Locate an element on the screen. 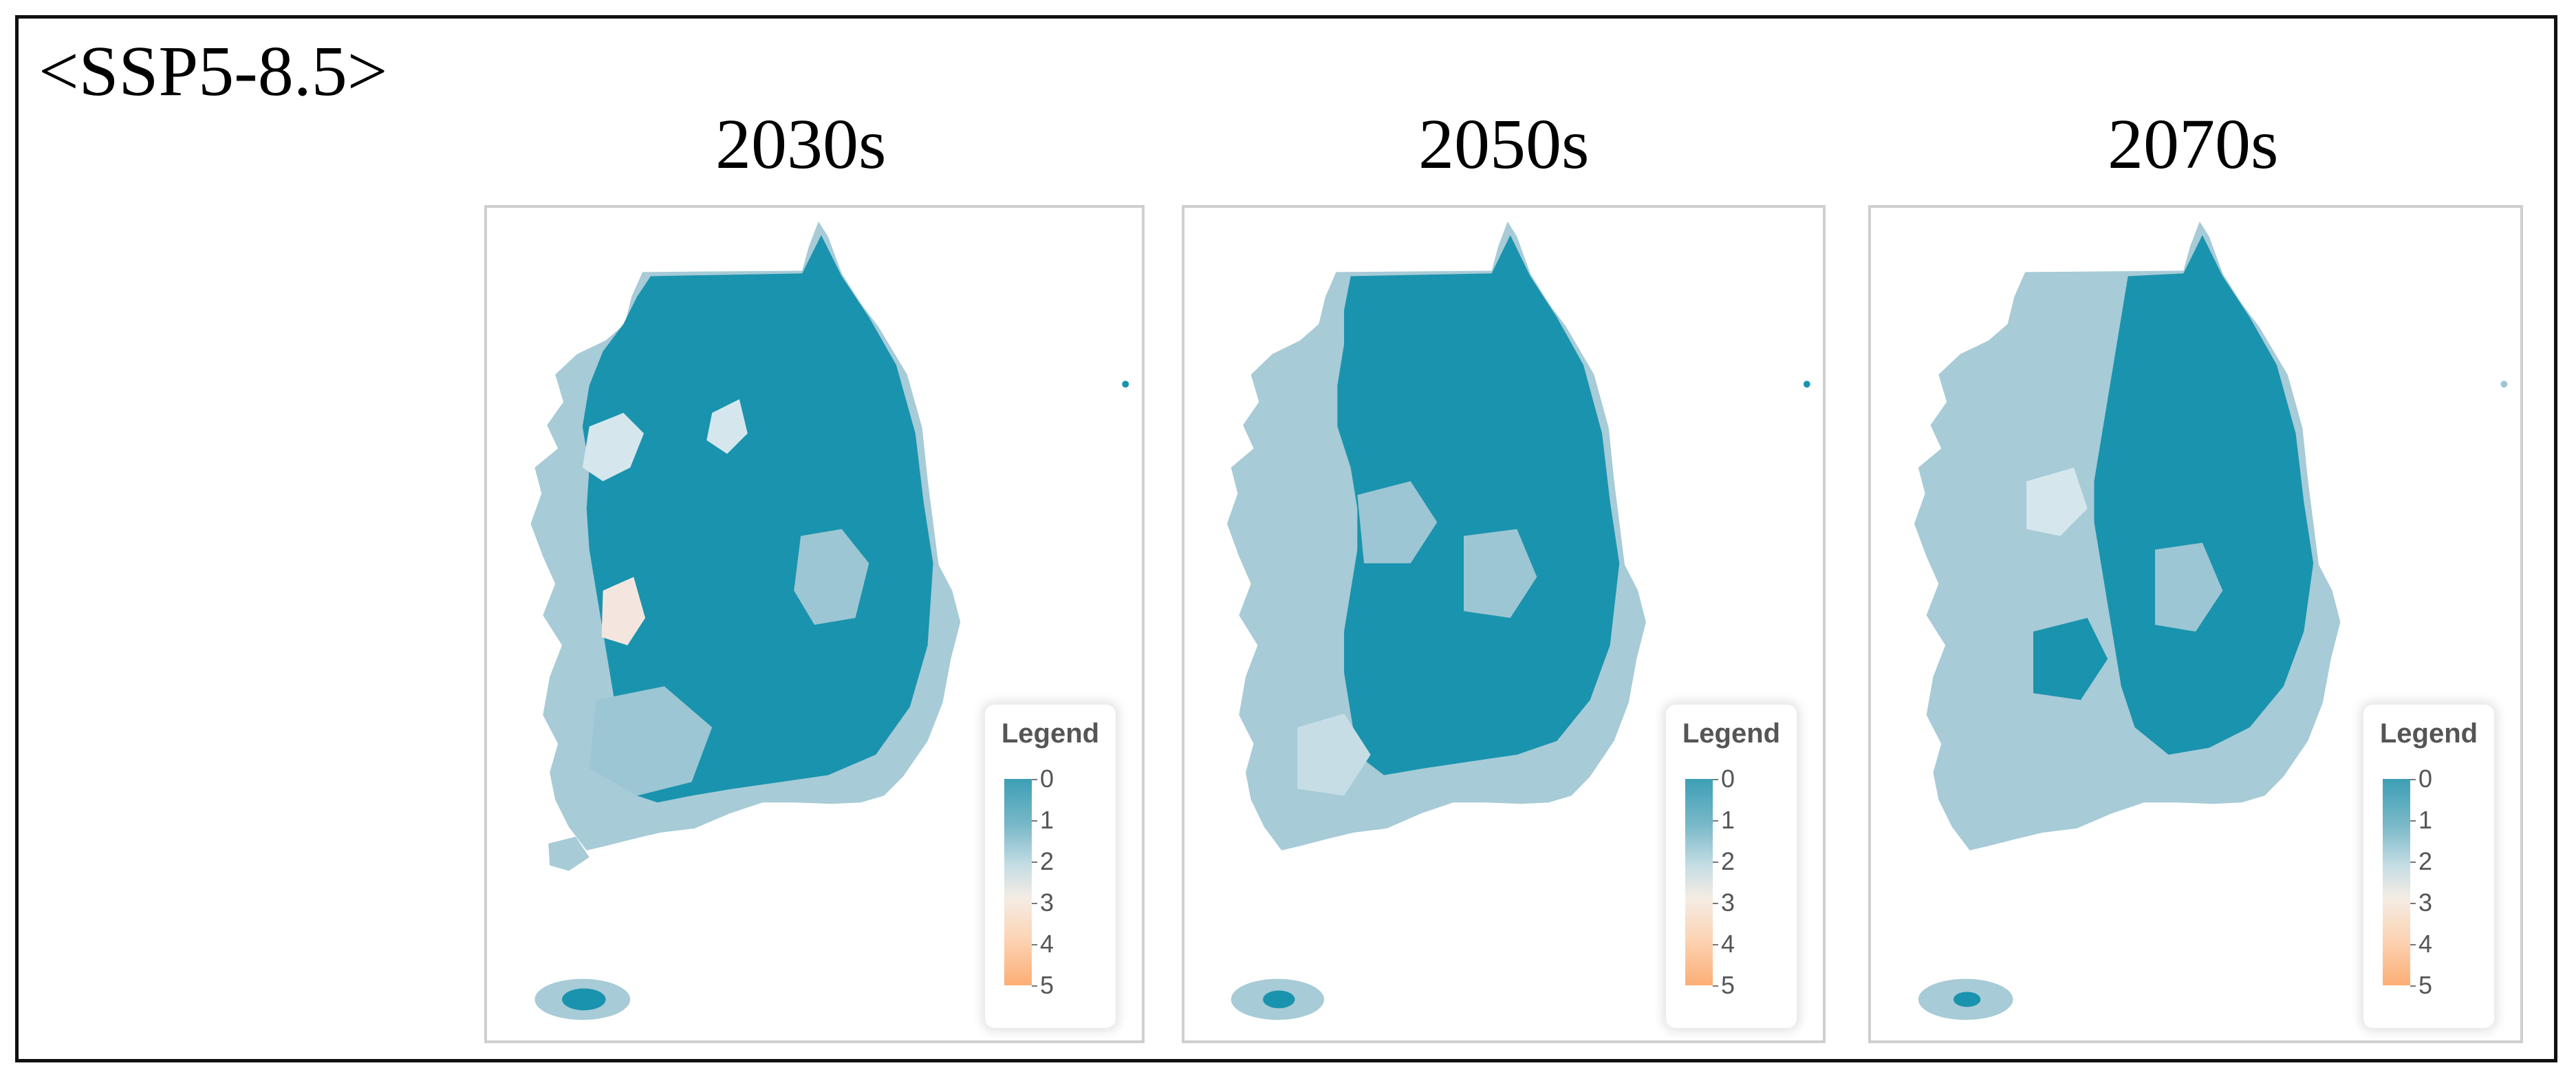 The image size is (2576, 1081). panel-title-2030s: 2030s is located at coordinates (801, 144).